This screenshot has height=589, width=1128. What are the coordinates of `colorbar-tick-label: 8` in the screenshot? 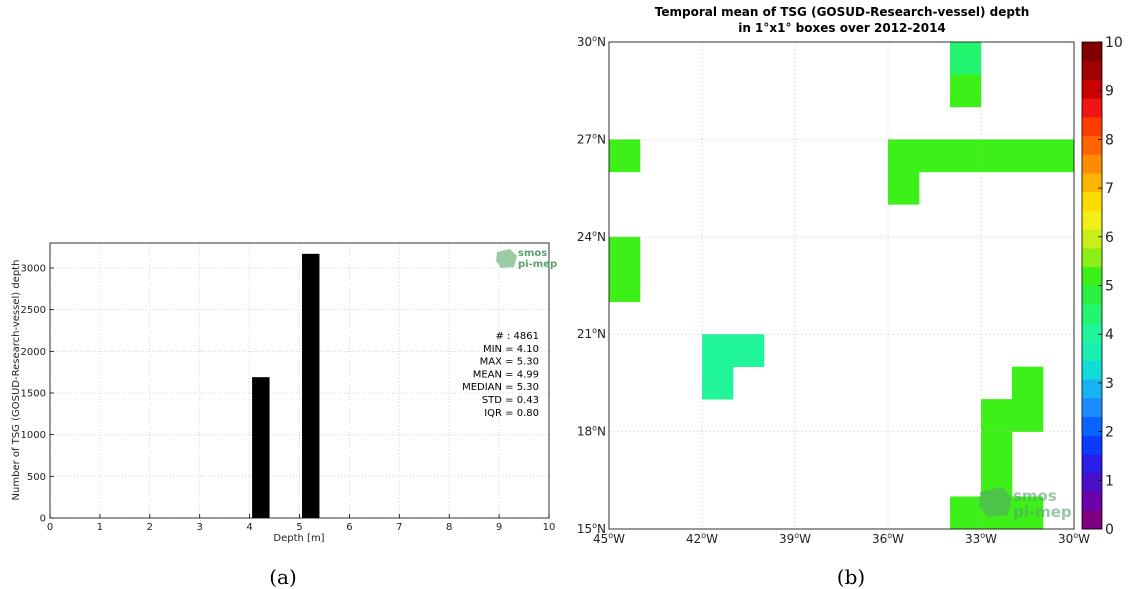 It's located at (1109, 140).